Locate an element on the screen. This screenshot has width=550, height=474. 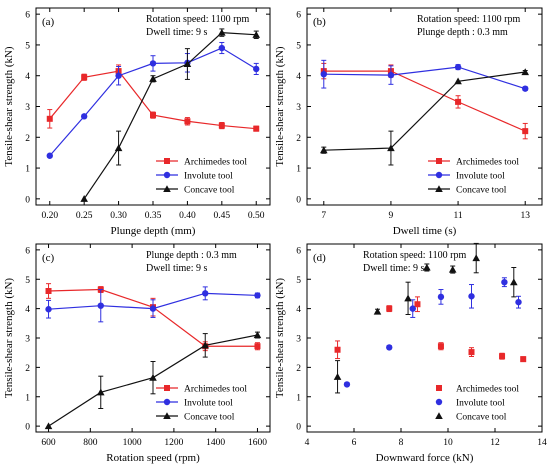
x-axis-label: Rotation speed (rpm) is located at coordinates (153, 458).